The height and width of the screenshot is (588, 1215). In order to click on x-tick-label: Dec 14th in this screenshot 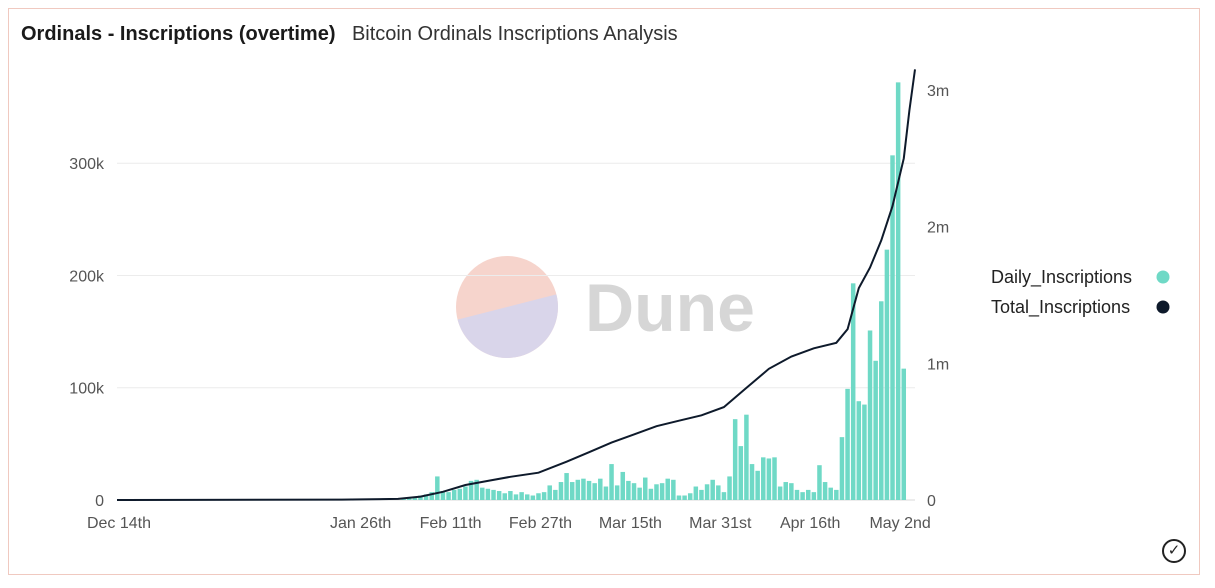, I will do `click(119, 523)`.